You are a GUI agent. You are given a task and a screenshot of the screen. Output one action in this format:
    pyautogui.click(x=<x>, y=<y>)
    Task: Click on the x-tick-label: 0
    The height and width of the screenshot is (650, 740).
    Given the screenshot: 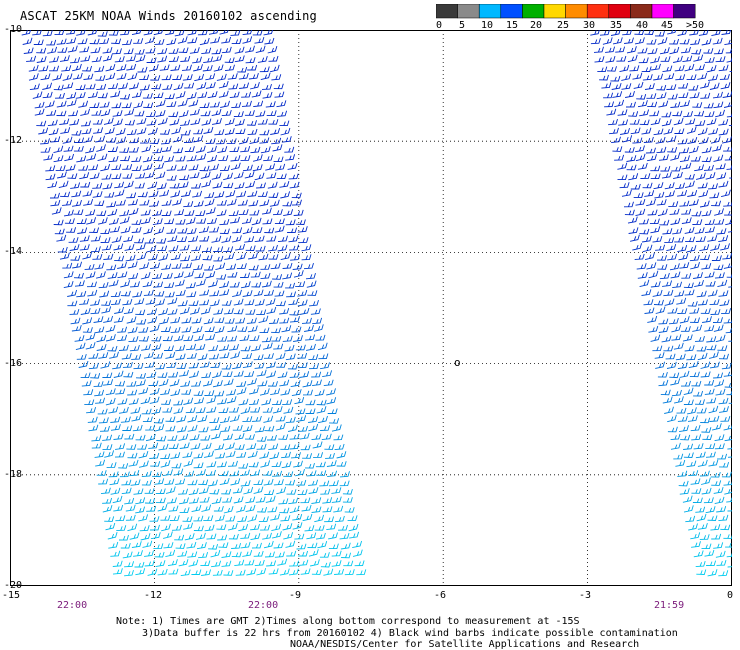 What is the action you would take?
    pyautogui.click(x=730, y=595)
    